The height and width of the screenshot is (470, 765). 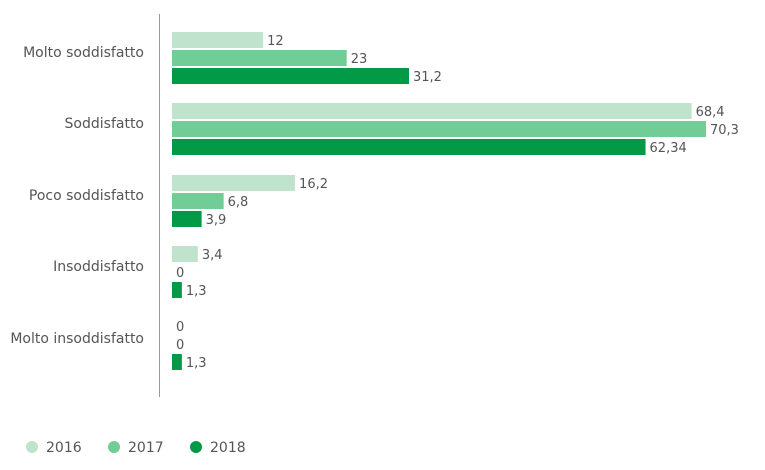 I want to click on legend-marker-2017, so click(x=114, y=447).